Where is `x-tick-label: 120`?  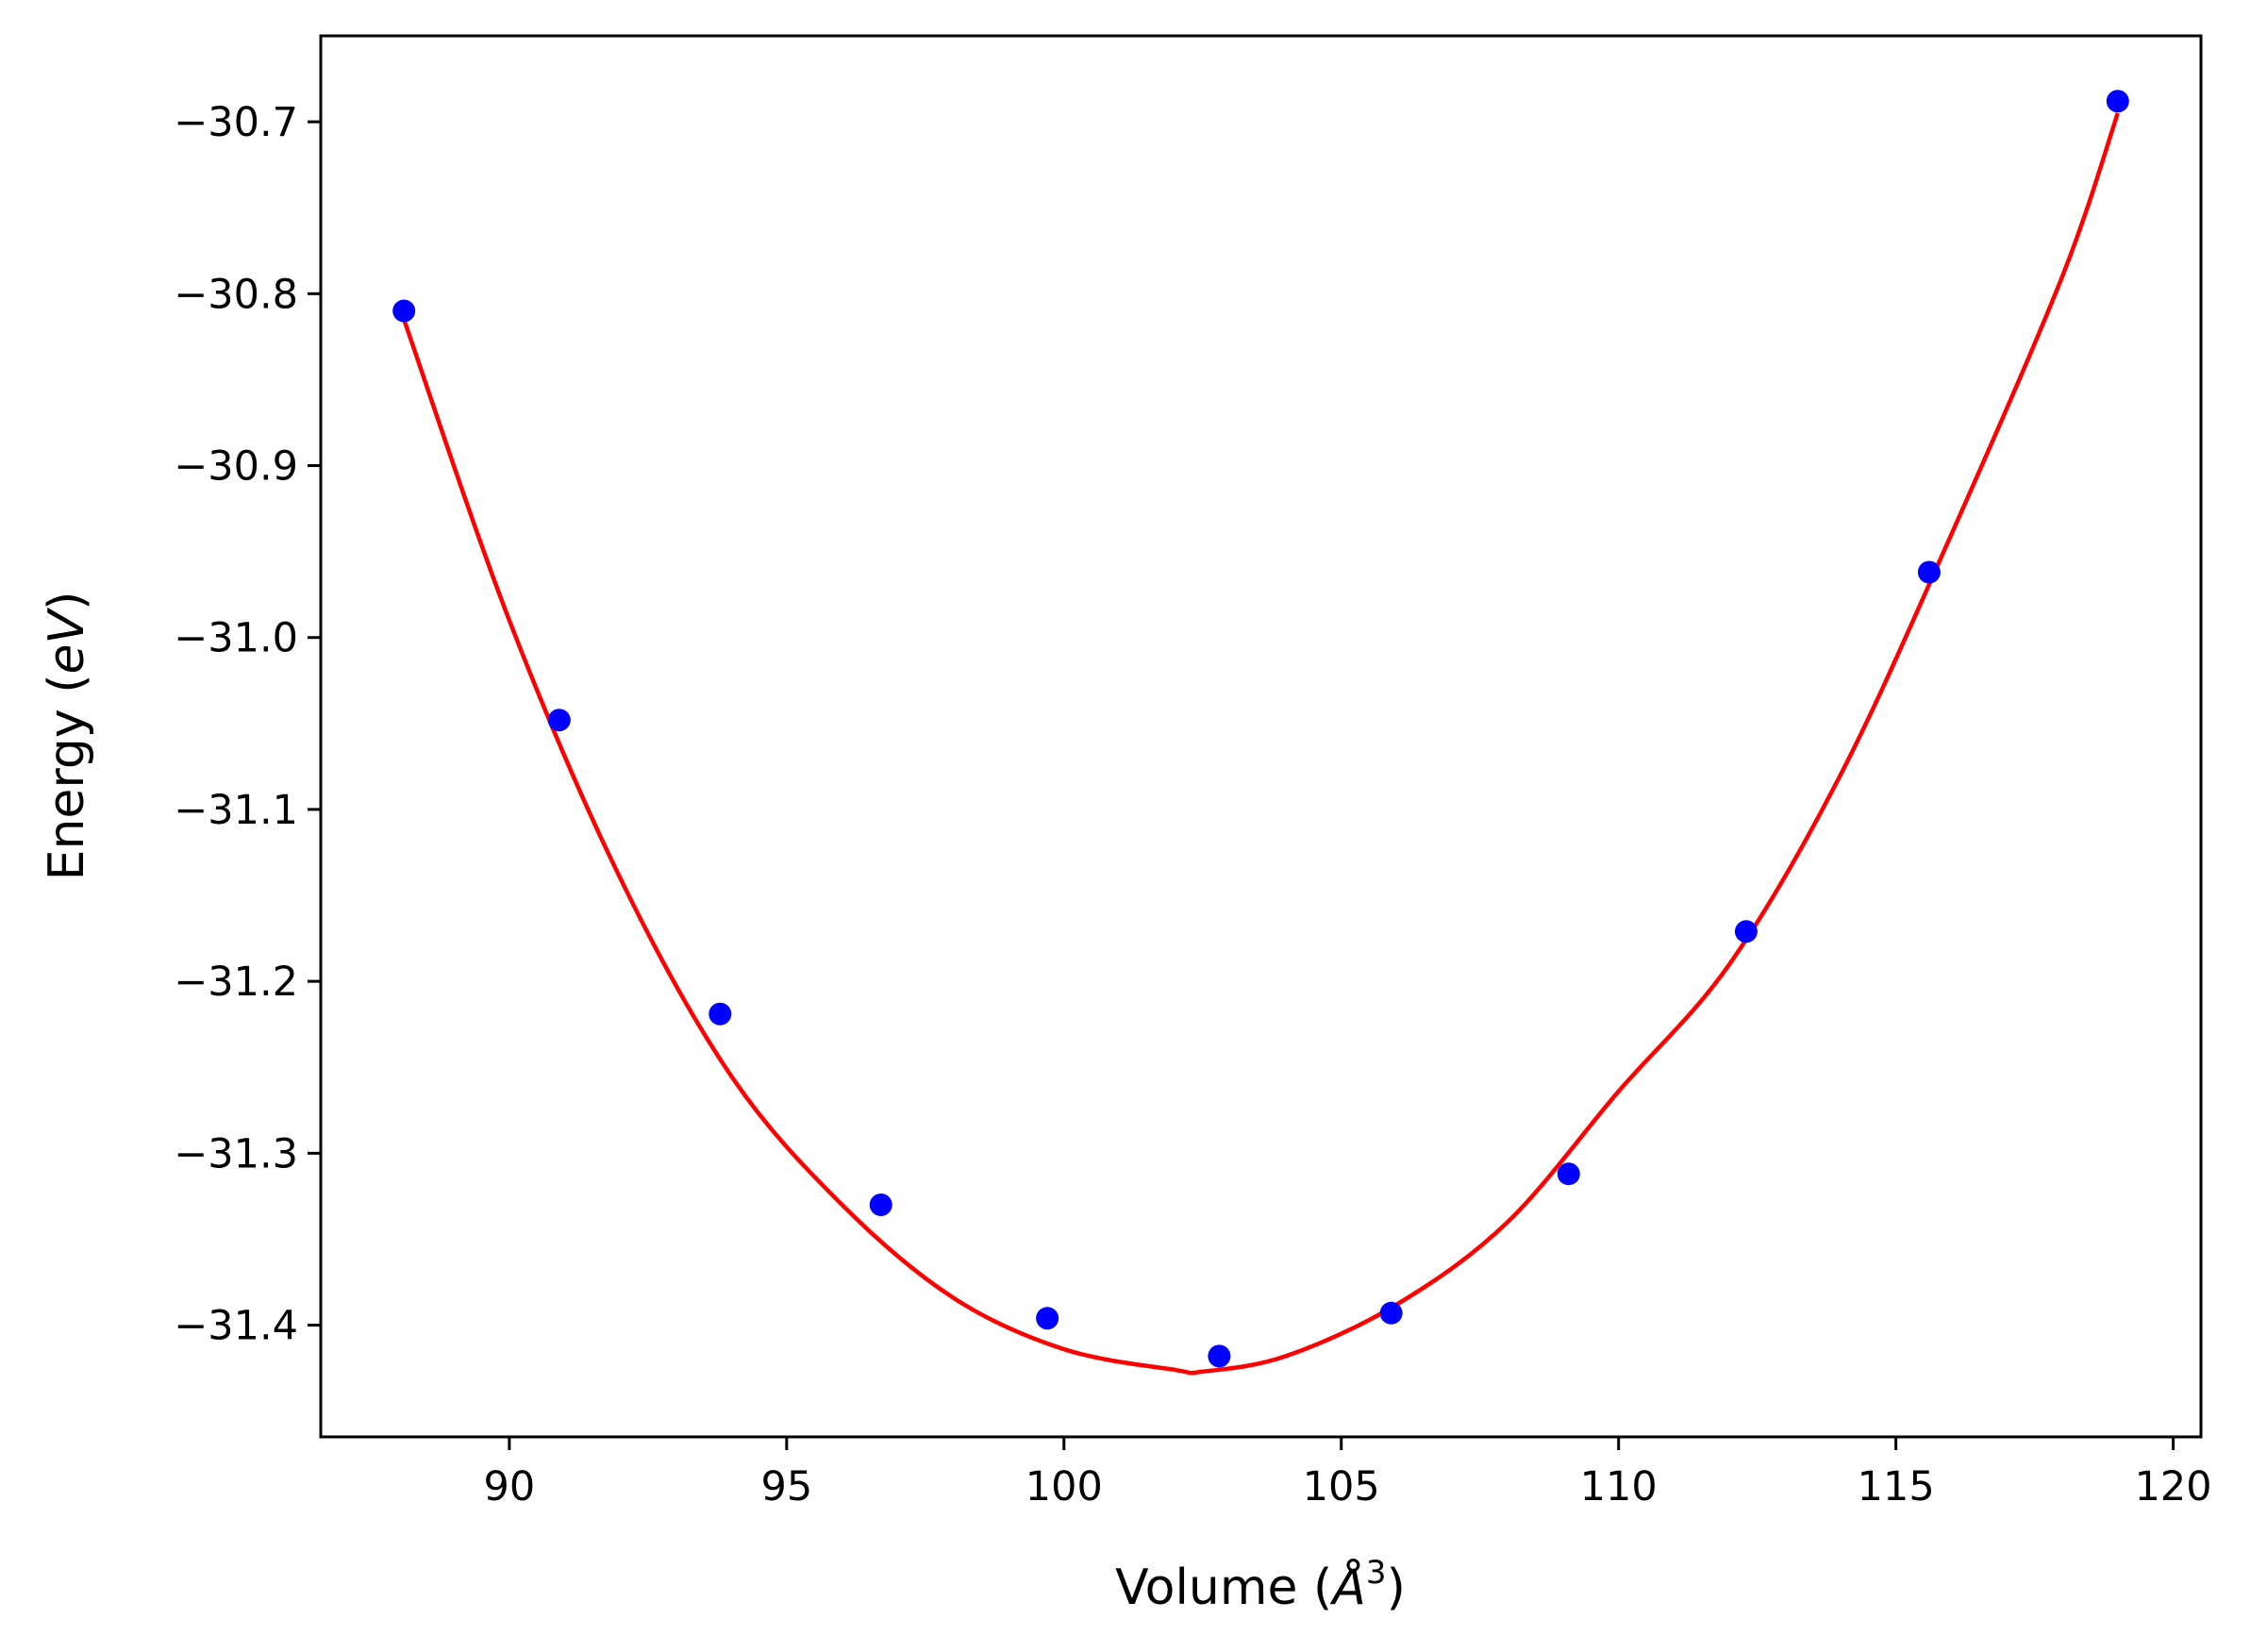
x-tick-label: 120 is located at coordinates (2174, 1486).